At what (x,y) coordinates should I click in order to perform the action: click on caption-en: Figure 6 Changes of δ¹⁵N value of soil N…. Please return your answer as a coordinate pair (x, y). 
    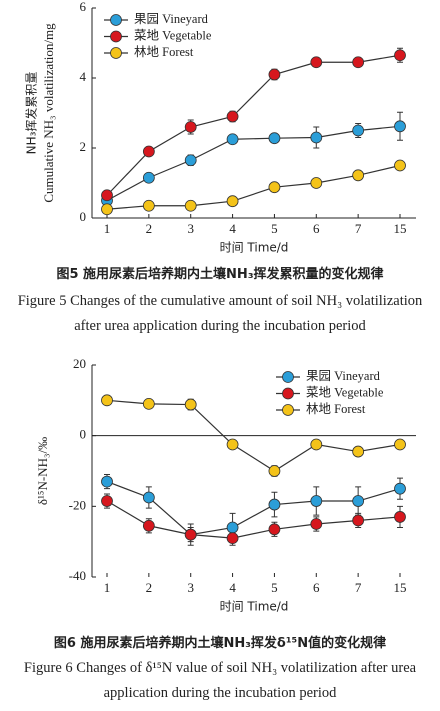
    Looking at the image, I should click on (220, 680).